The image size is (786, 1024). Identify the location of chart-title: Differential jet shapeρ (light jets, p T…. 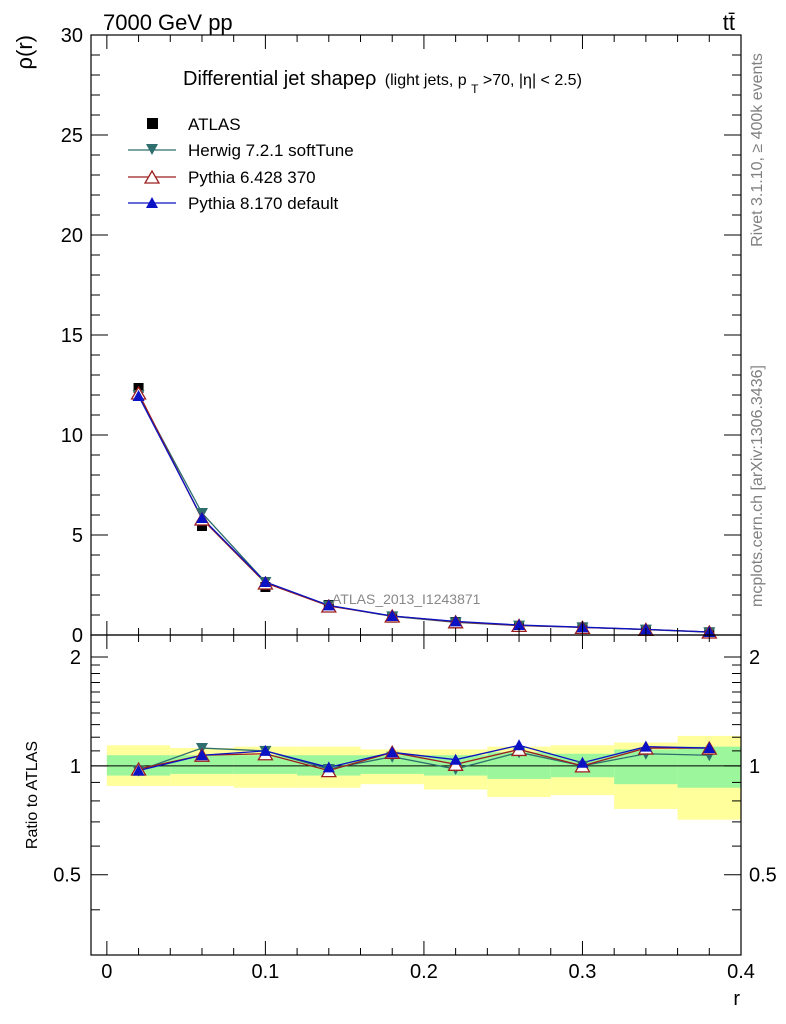
(382, 82).